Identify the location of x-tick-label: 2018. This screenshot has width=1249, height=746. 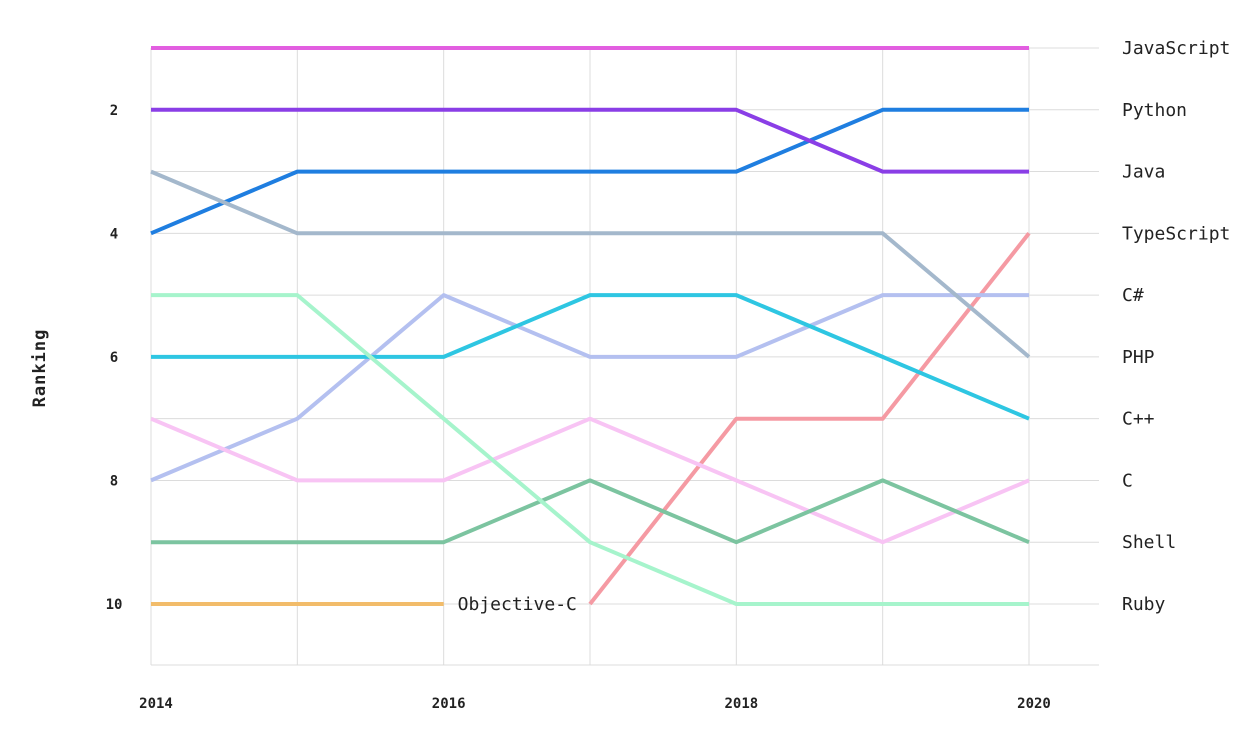
(741, 704).